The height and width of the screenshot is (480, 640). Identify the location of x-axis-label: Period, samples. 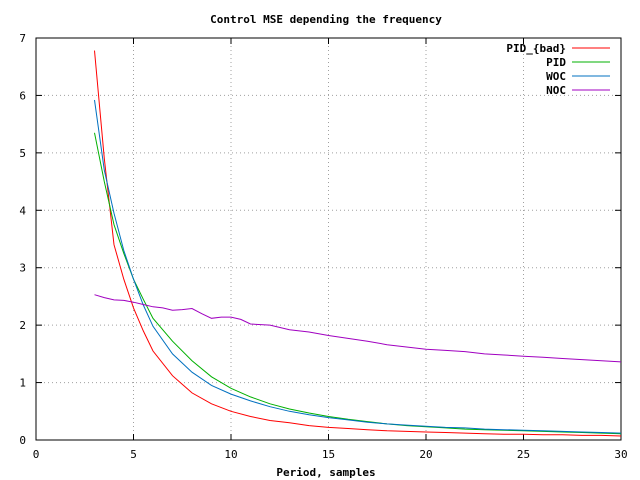
(325, 472).